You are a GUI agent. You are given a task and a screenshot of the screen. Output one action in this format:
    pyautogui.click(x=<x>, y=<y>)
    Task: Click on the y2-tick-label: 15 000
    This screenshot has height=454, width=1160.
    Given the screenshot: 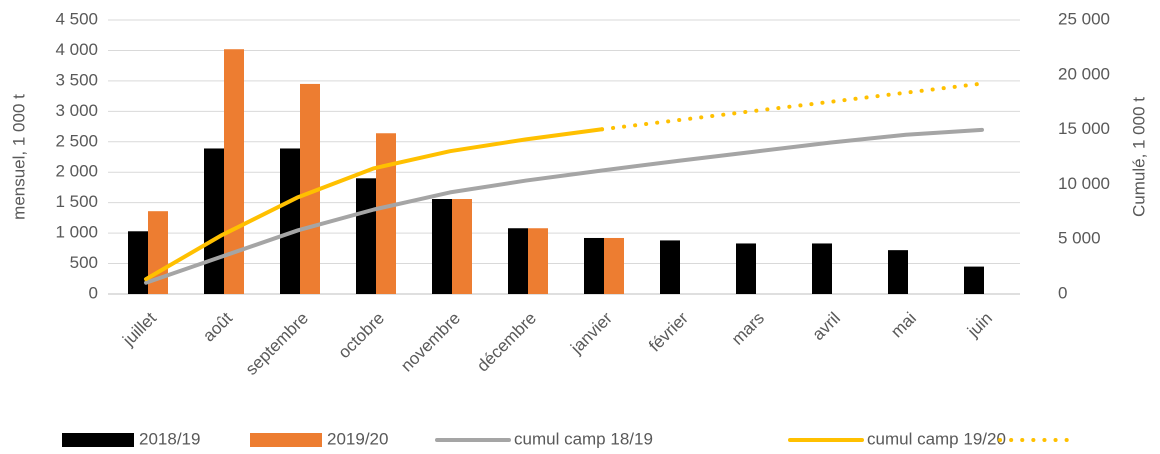 What is the action you would take?
    pyautogui.click(x=1084, y=128)
    